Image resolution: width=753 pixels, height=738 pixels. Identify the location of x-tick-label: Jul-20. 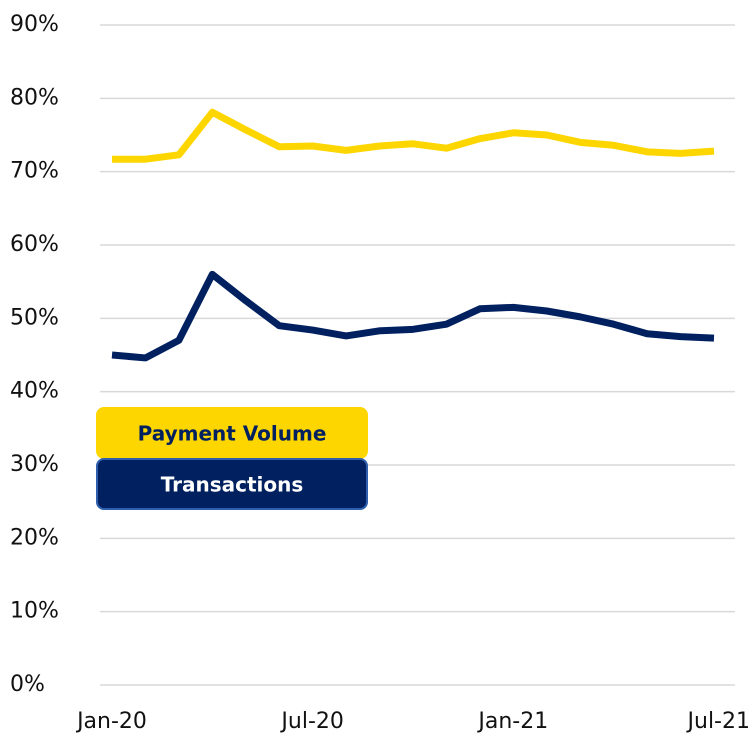
(311, 721).